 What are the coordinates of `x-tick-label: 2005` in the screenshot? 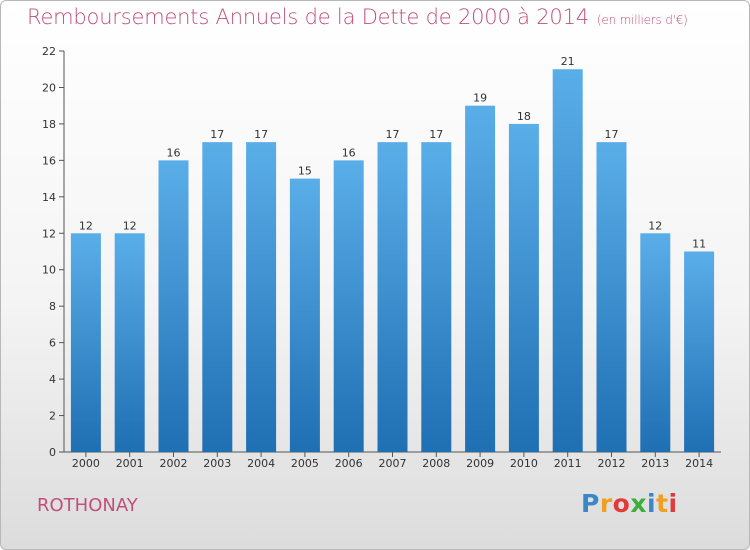 It's located at (305, 463).